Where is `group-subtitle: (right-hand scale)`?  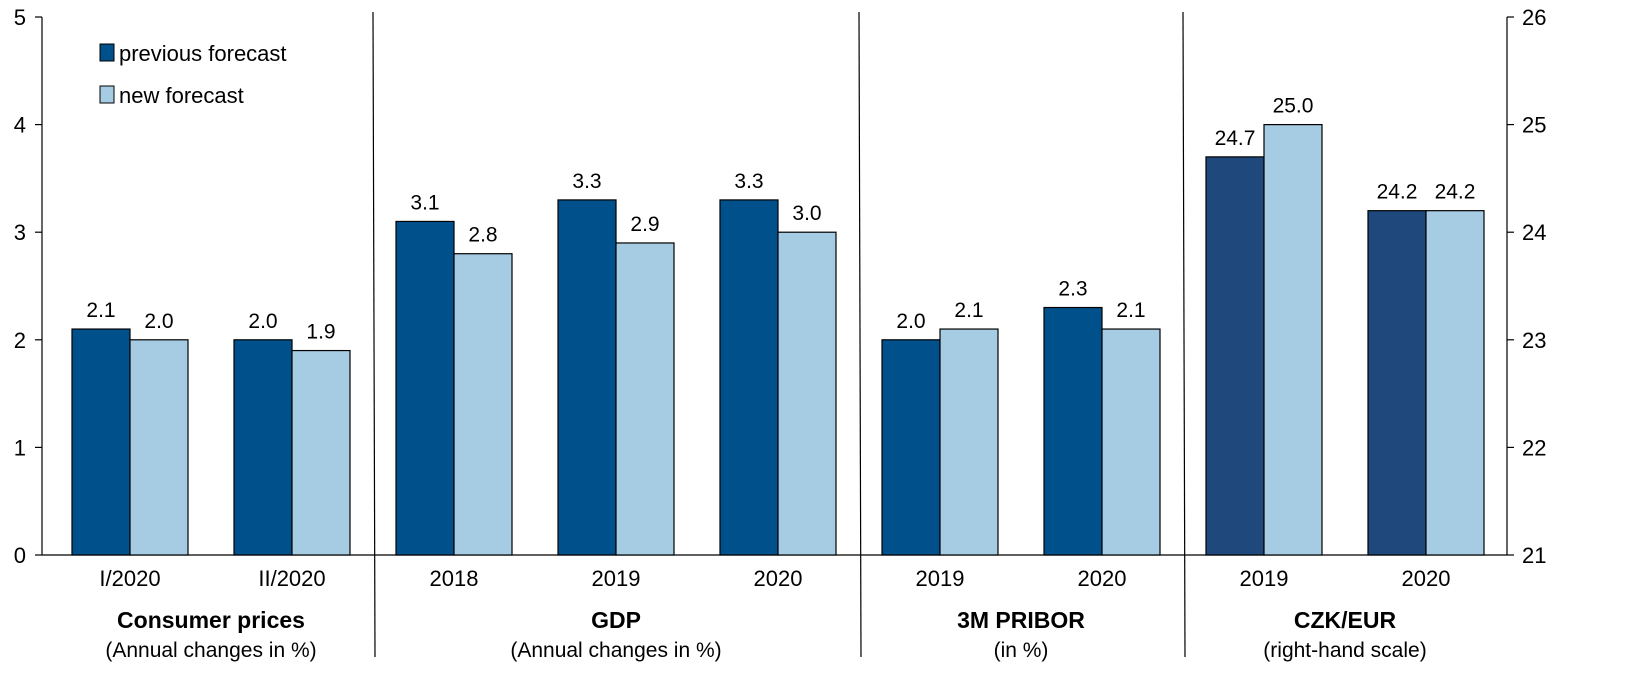
group-subtitle: (right-hand scale) is located at coordinates (1344, 650).